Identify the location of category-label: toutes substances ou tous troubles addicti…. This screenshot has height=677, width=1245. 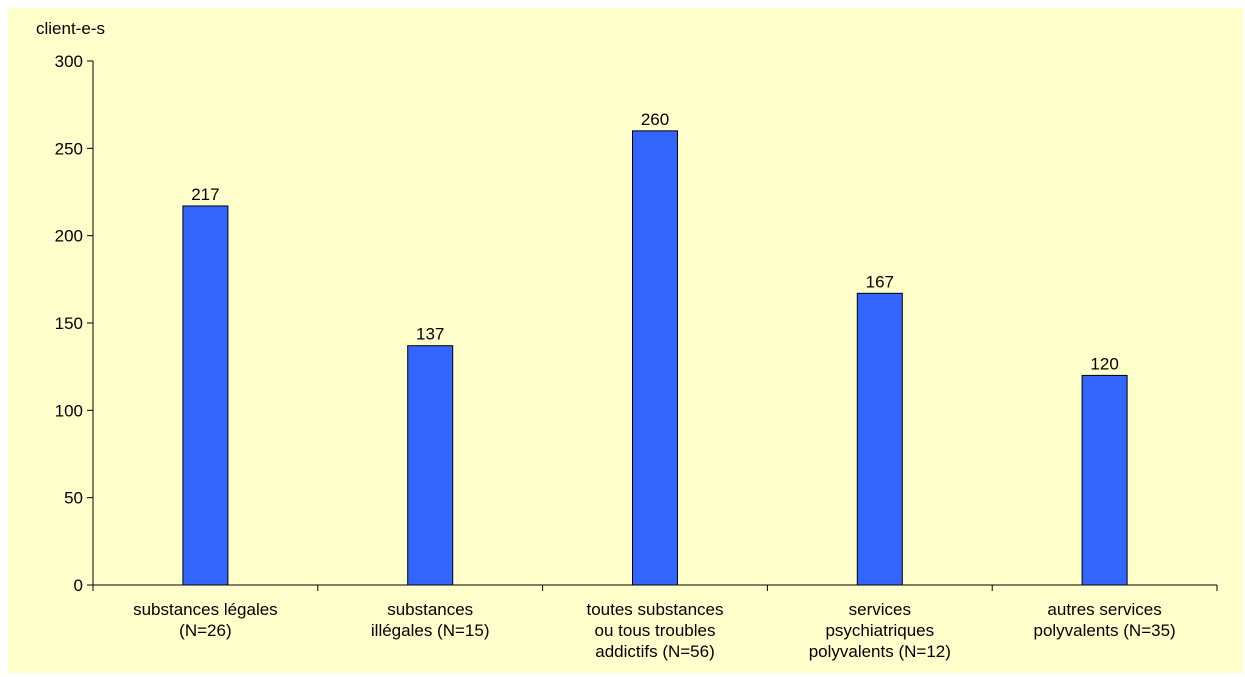
(654, 630).